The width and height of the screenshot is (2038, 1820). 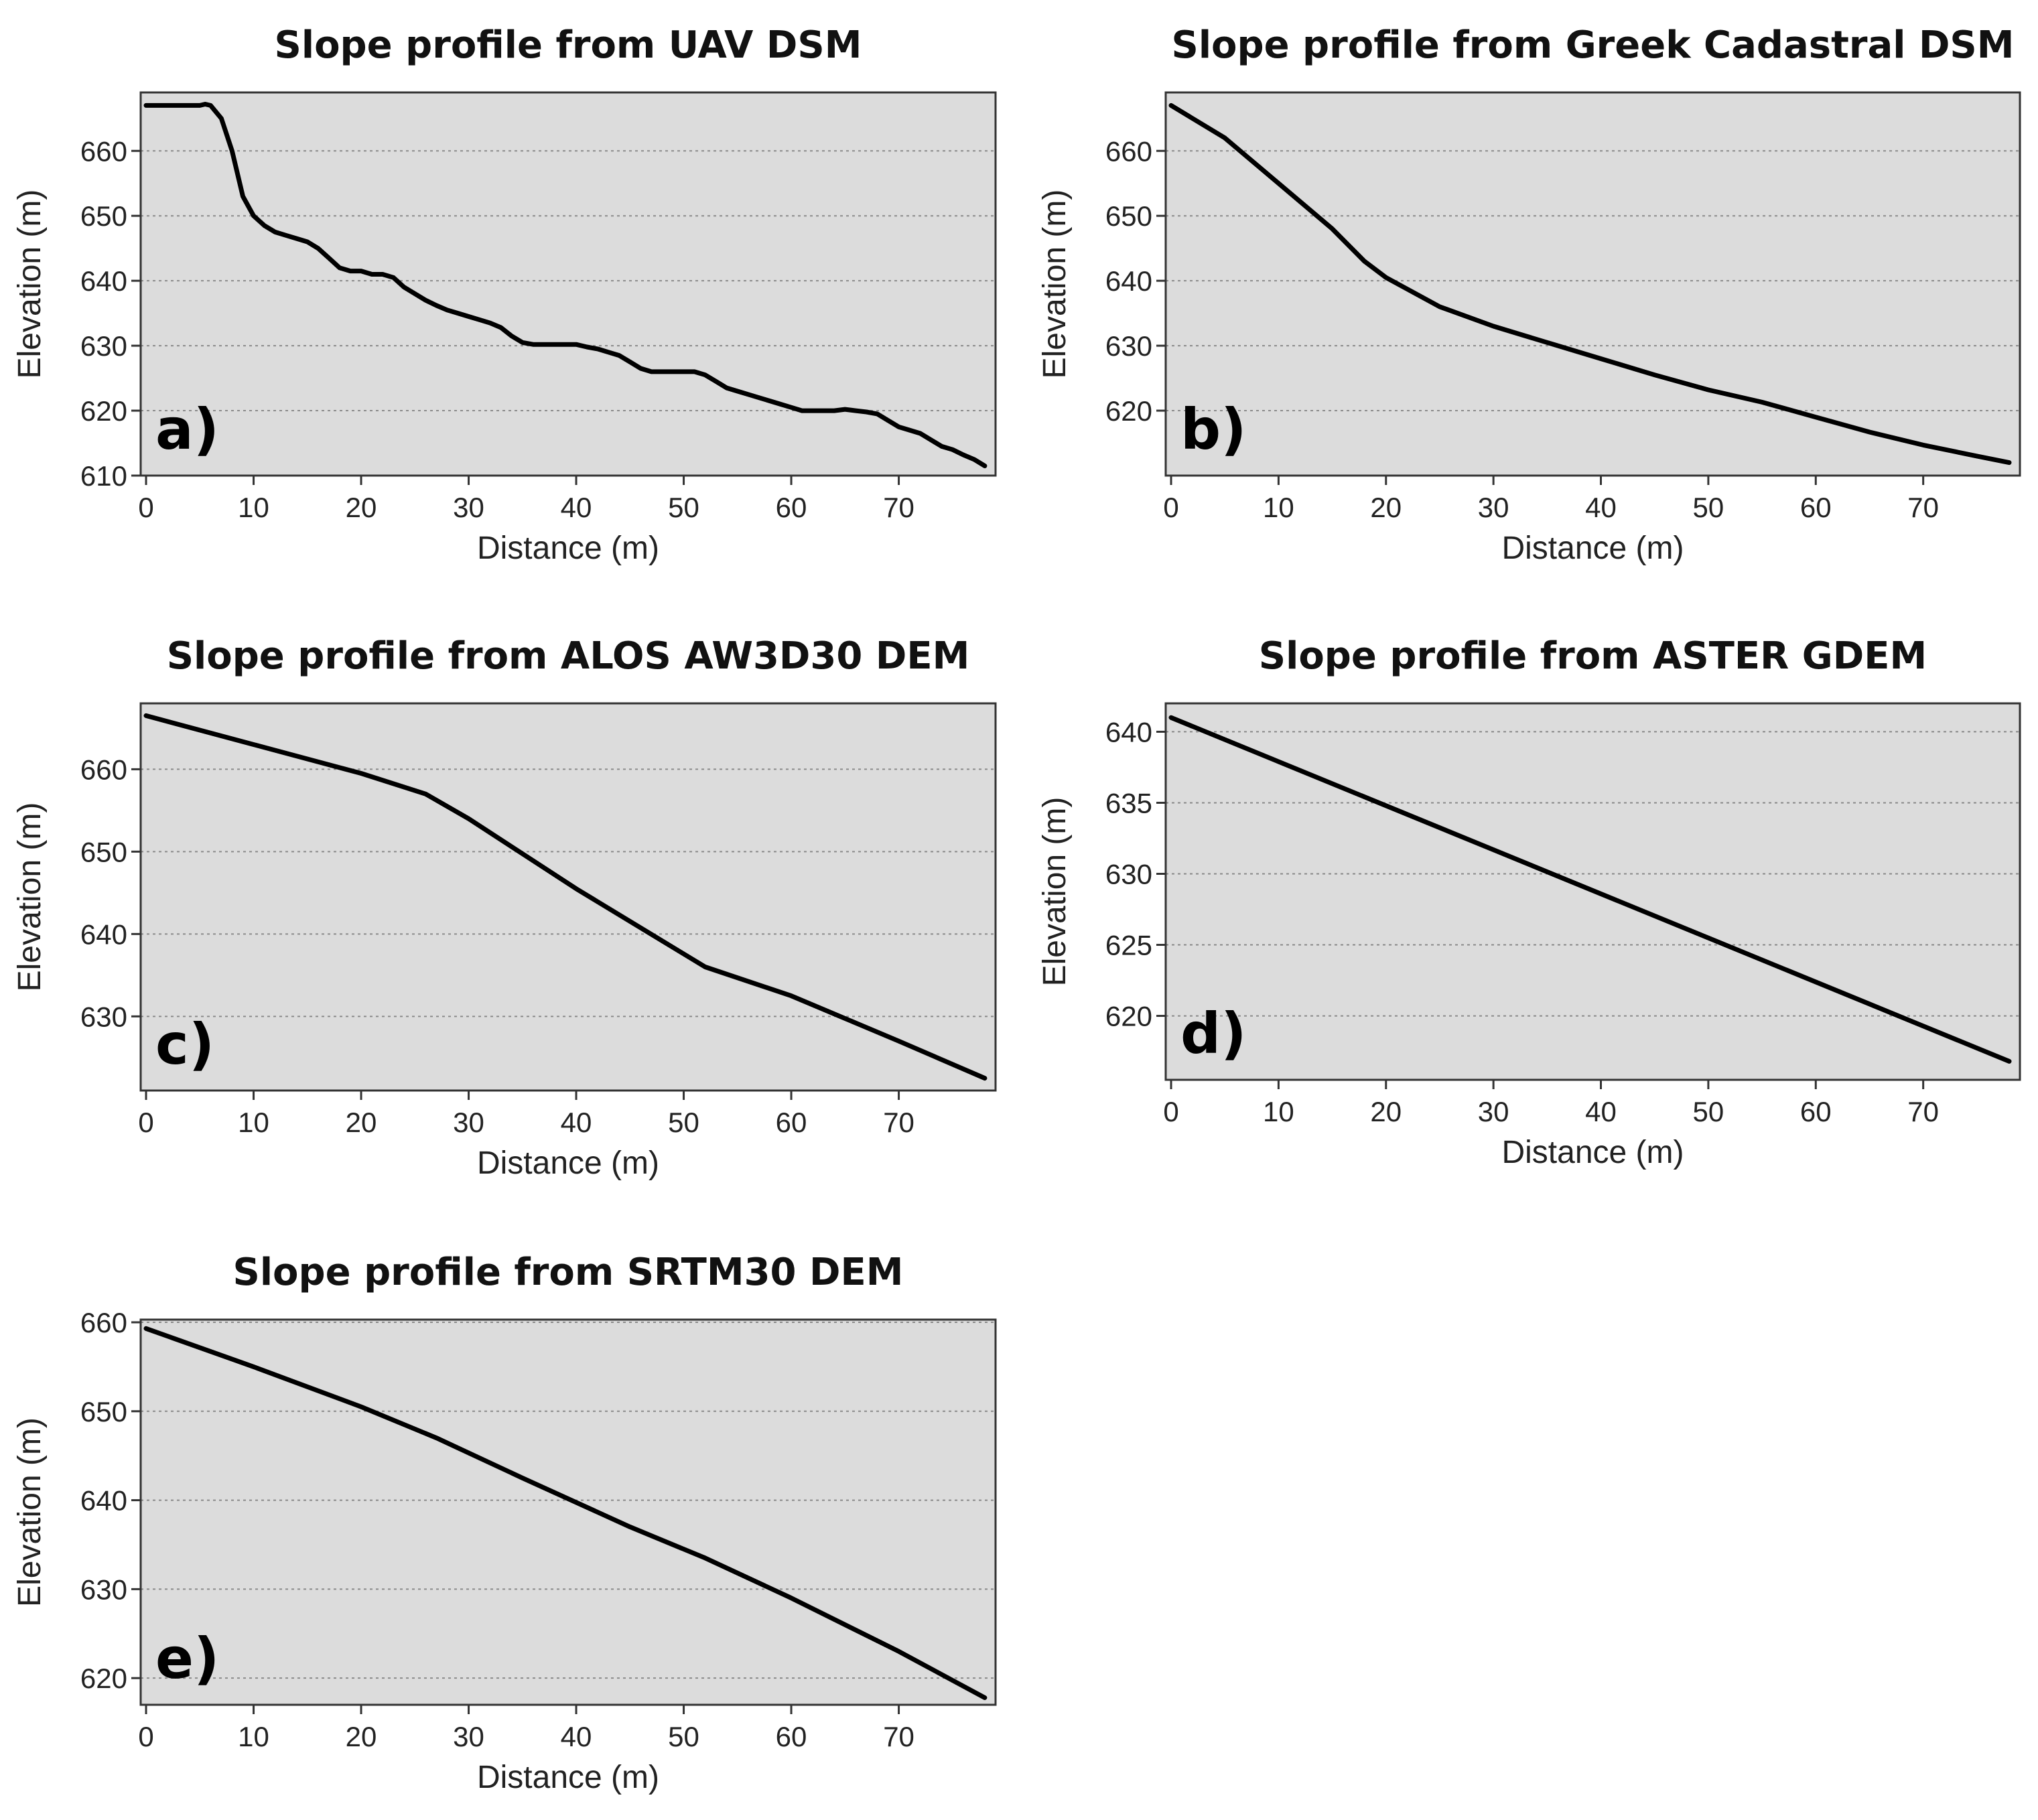 I want to click on y-tick-label: 625, so click(x=1128, y=946).